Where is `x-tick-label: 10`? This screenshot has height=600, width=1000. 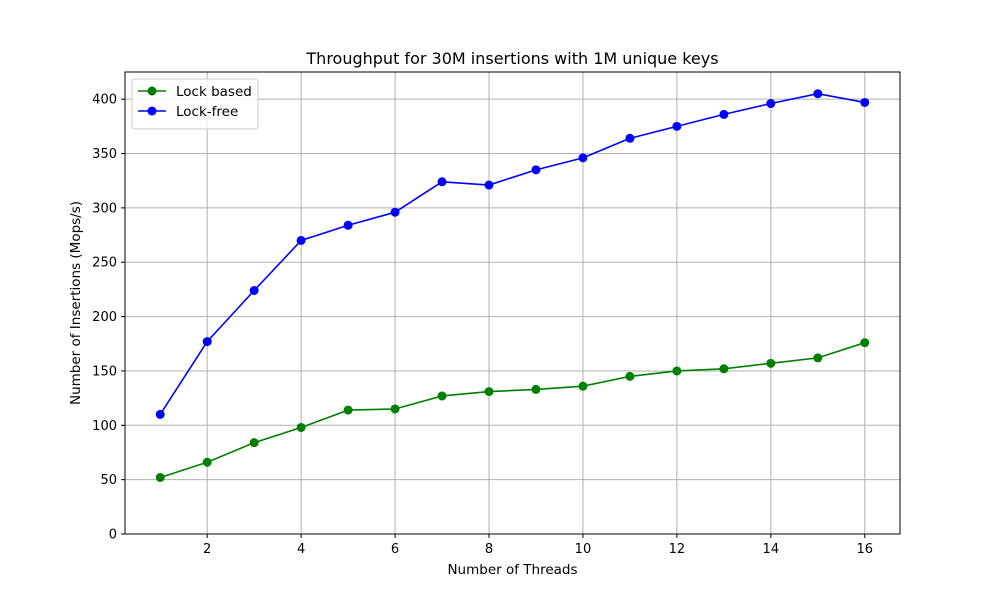
x-tick-label: 10 is located at coordinates (583, 549).